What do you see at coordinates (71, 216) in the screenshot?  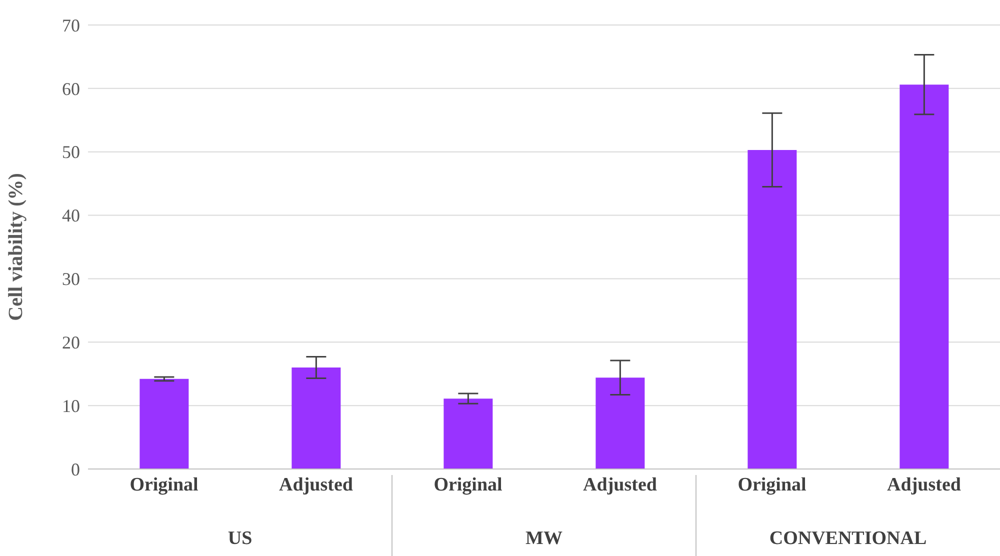 I see `y-tick-label: 40` at bounding box center [71, 216].